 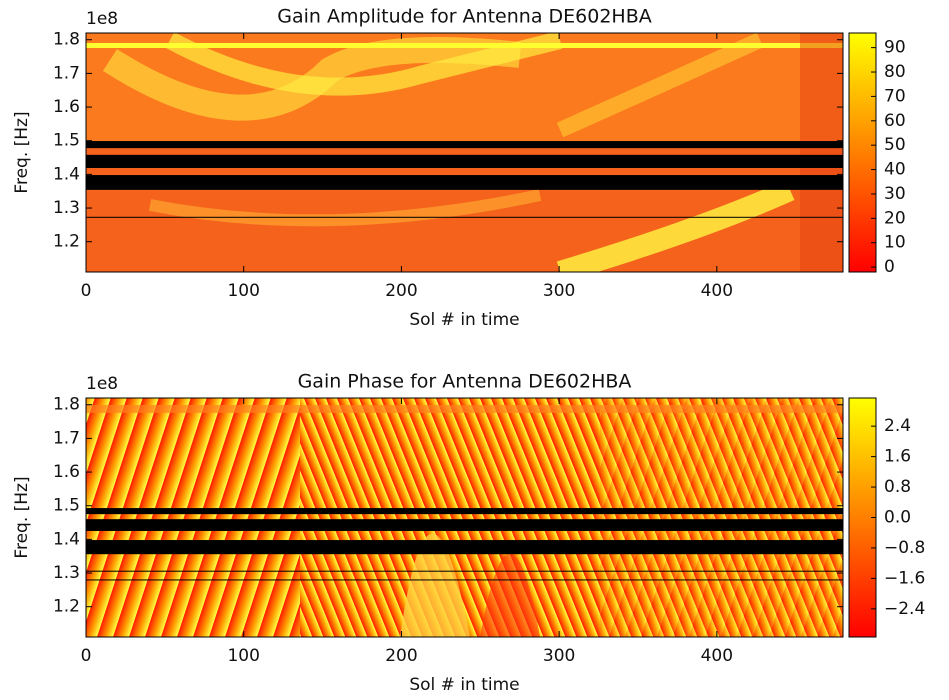 What do you see at coordinates (895, 145) in the screenshot?
I see `colorbar-tick-label: 50` at bounding box center [895, 145].